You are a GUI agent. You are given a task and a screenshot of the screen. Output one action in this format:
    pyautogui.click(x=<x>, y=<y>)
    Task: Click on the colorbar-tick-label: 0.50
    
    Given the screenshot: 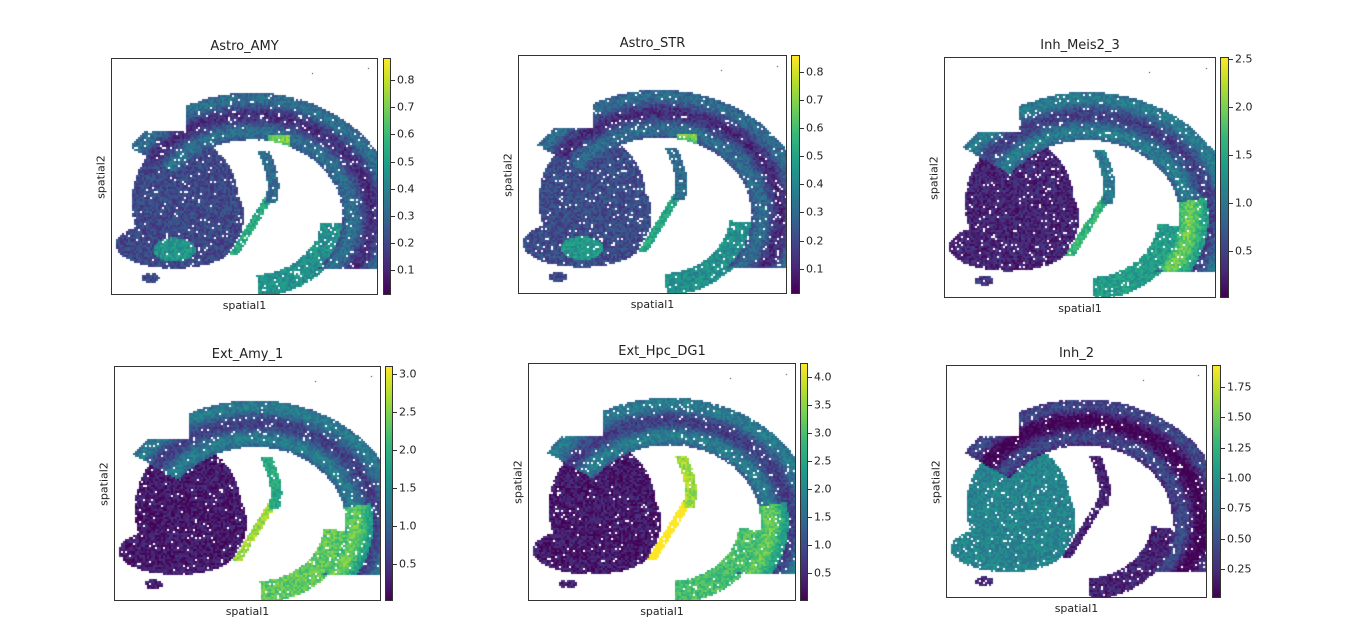 What is the action you would take?
    pyautogui.click(x=1239, y=539)
    